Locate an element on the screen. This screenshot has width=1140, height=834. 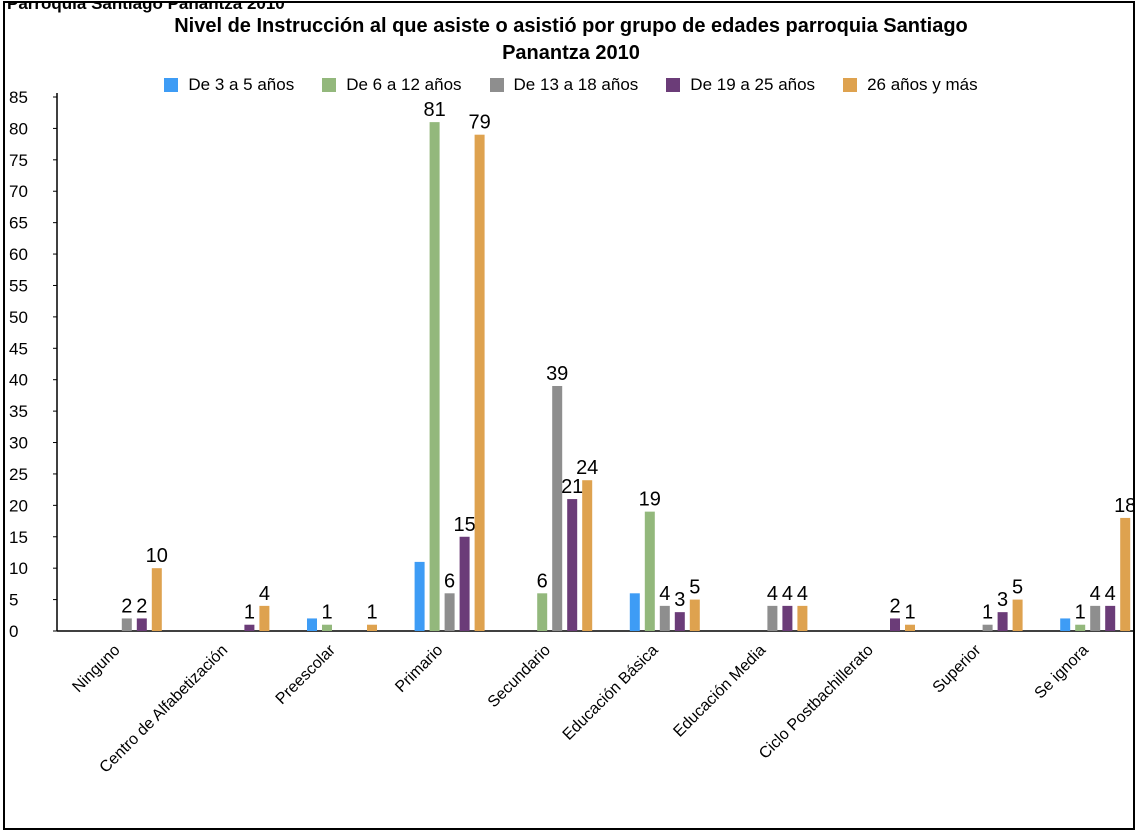
legend-label: 26 años y más is located at coordinates (922, 84).